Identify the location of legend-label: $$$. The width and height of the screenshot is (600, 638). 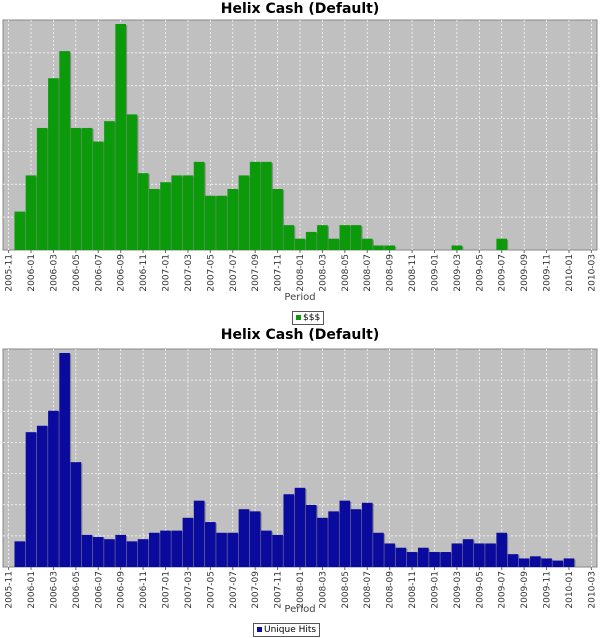
(312, 318).